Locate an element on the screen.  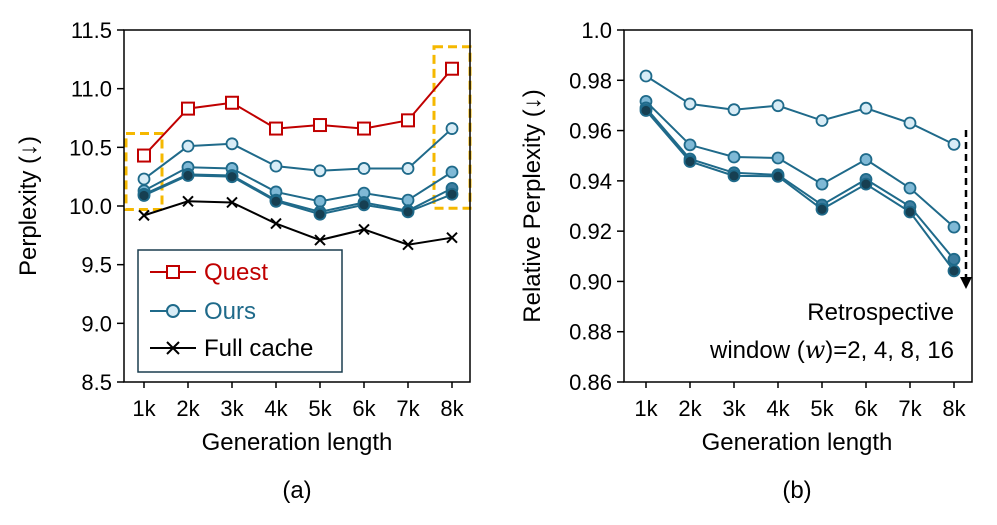
x-tick-label-b: 2k is located at coordinates (690, 408).